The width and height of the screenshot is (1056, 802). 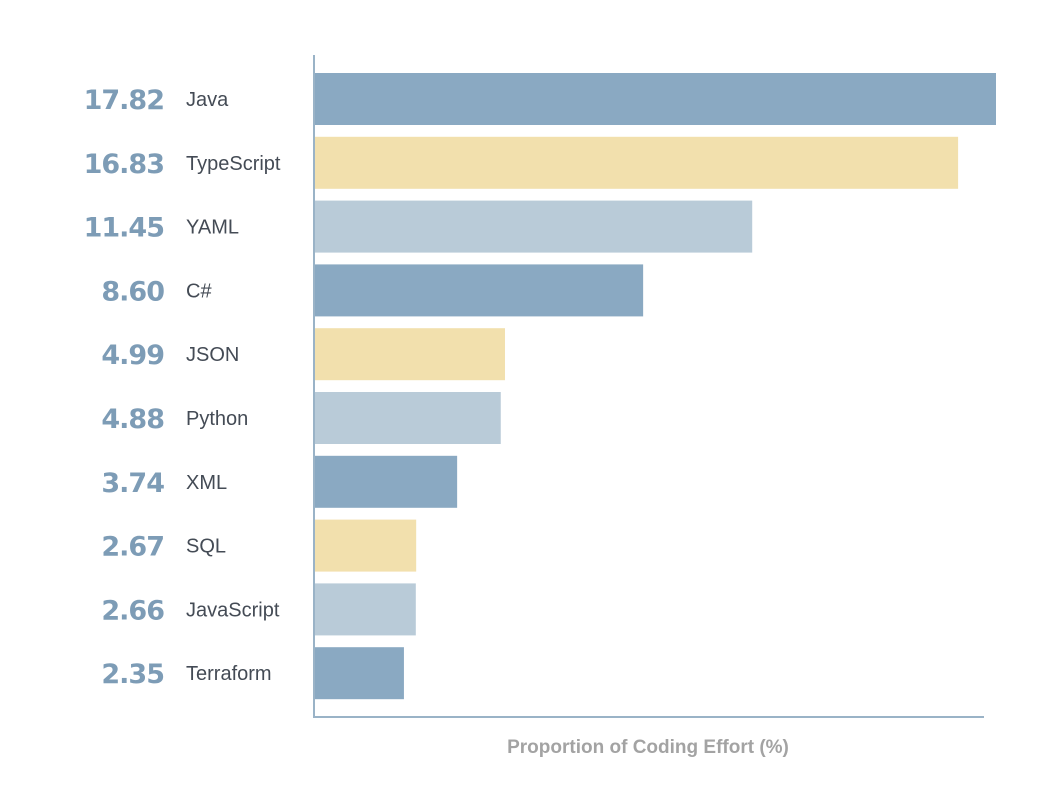 What do you see at coordinates (132, 674) in the screenshot?
I see `value-label: 2.35` at bounding box center [132, 674].